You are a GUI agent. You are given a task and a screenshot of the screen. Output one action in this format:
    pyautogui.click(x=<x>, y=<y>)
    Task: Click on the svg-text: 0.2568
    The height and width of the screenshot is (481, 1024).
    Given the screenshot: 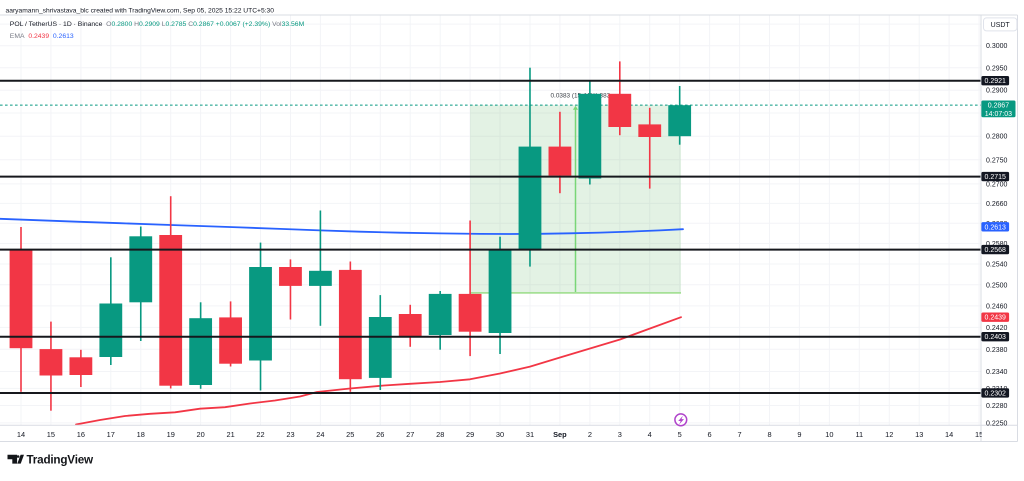 What is the action you would take?
    pyautogui.click(x=995, y=250)
    